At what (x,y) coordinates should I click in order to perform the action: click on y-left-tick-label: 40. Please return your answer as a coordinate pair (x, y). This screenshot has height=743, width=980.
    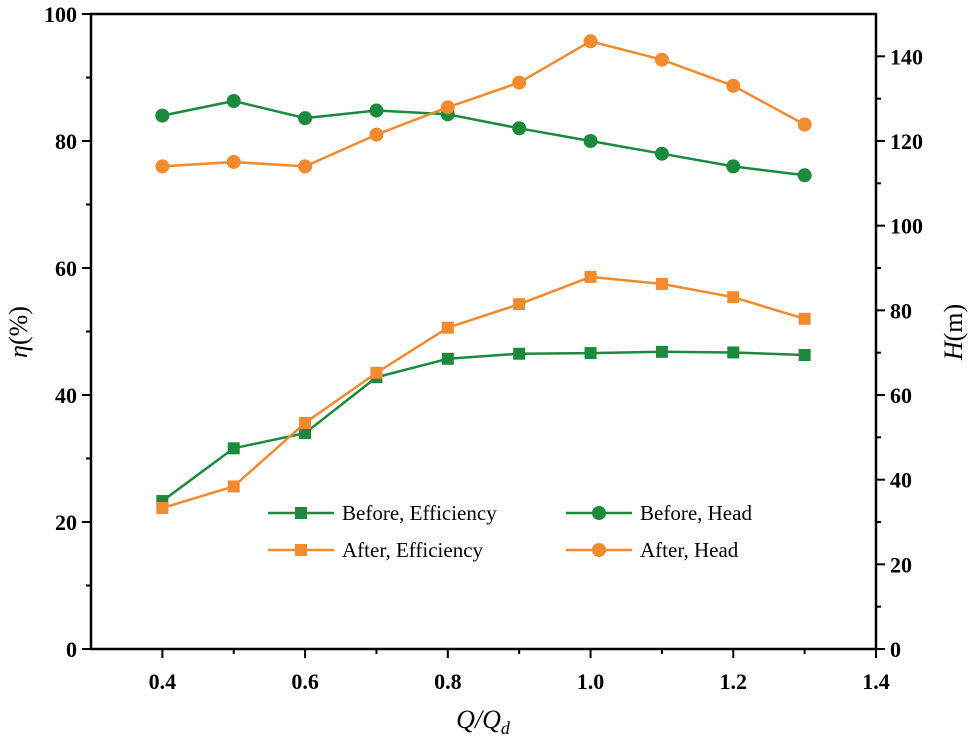
    Looking at the image, I should click on (66, 395).